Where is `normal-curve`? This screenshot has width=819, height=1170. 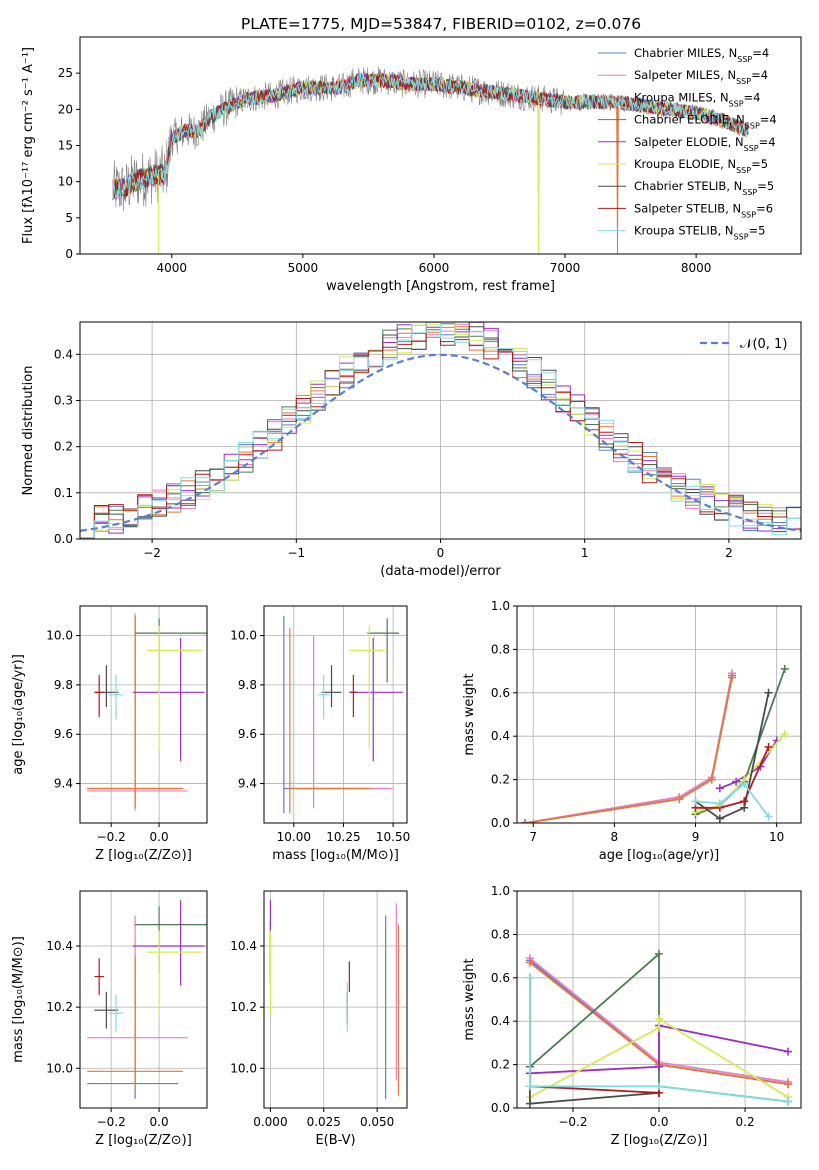
normal-curve is located at coordinates (440, 442).